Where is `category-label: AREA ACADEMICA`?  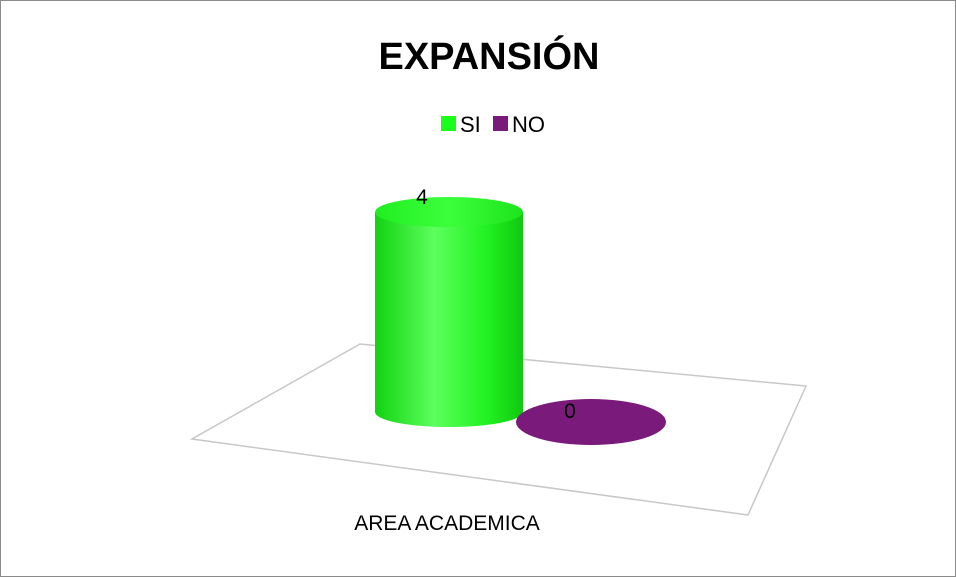 category-label: AREA ACADEMICA is located at coordinates (447, 523).